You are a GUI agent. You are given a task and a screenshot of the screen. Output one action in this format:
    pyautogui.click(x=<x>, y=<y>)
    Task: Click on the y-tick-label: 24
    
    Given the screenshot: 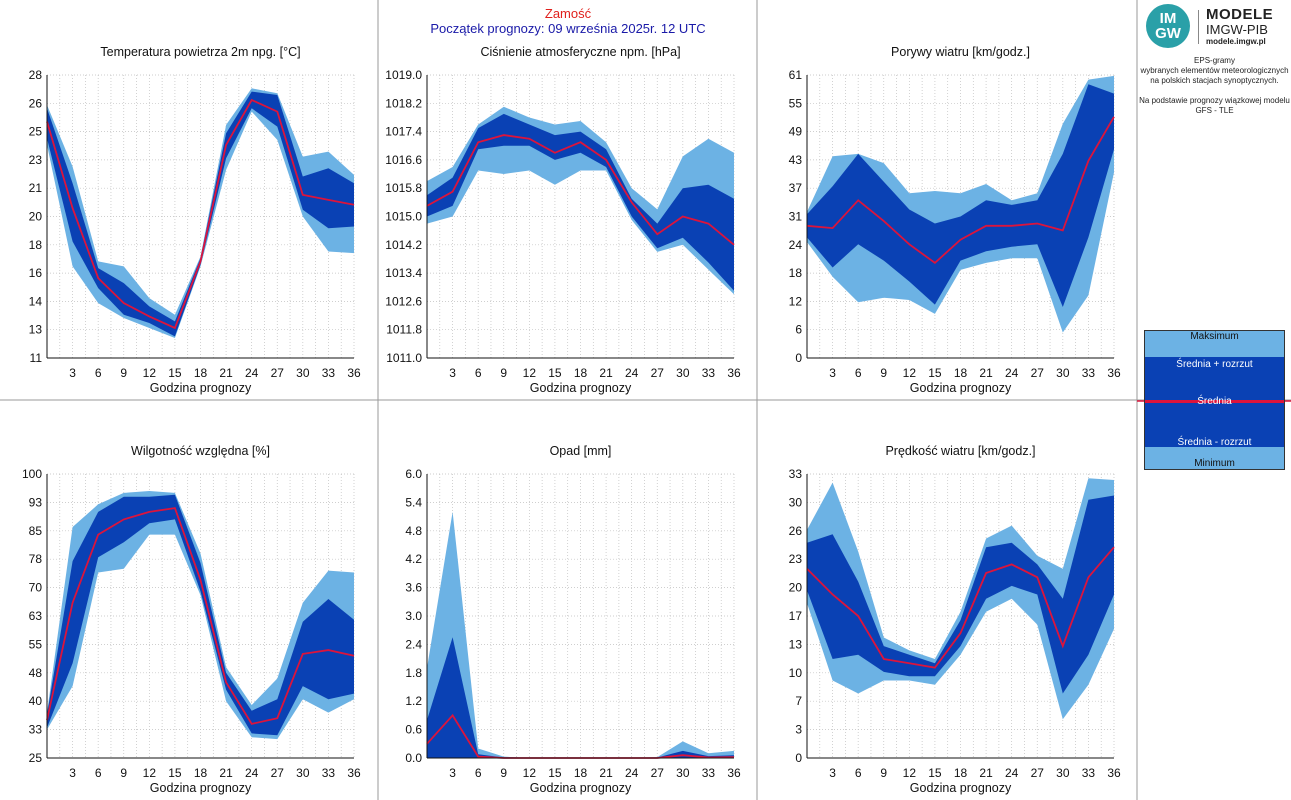 What is the action you would take?
    pyautogui.click(x=796, y=245)
    